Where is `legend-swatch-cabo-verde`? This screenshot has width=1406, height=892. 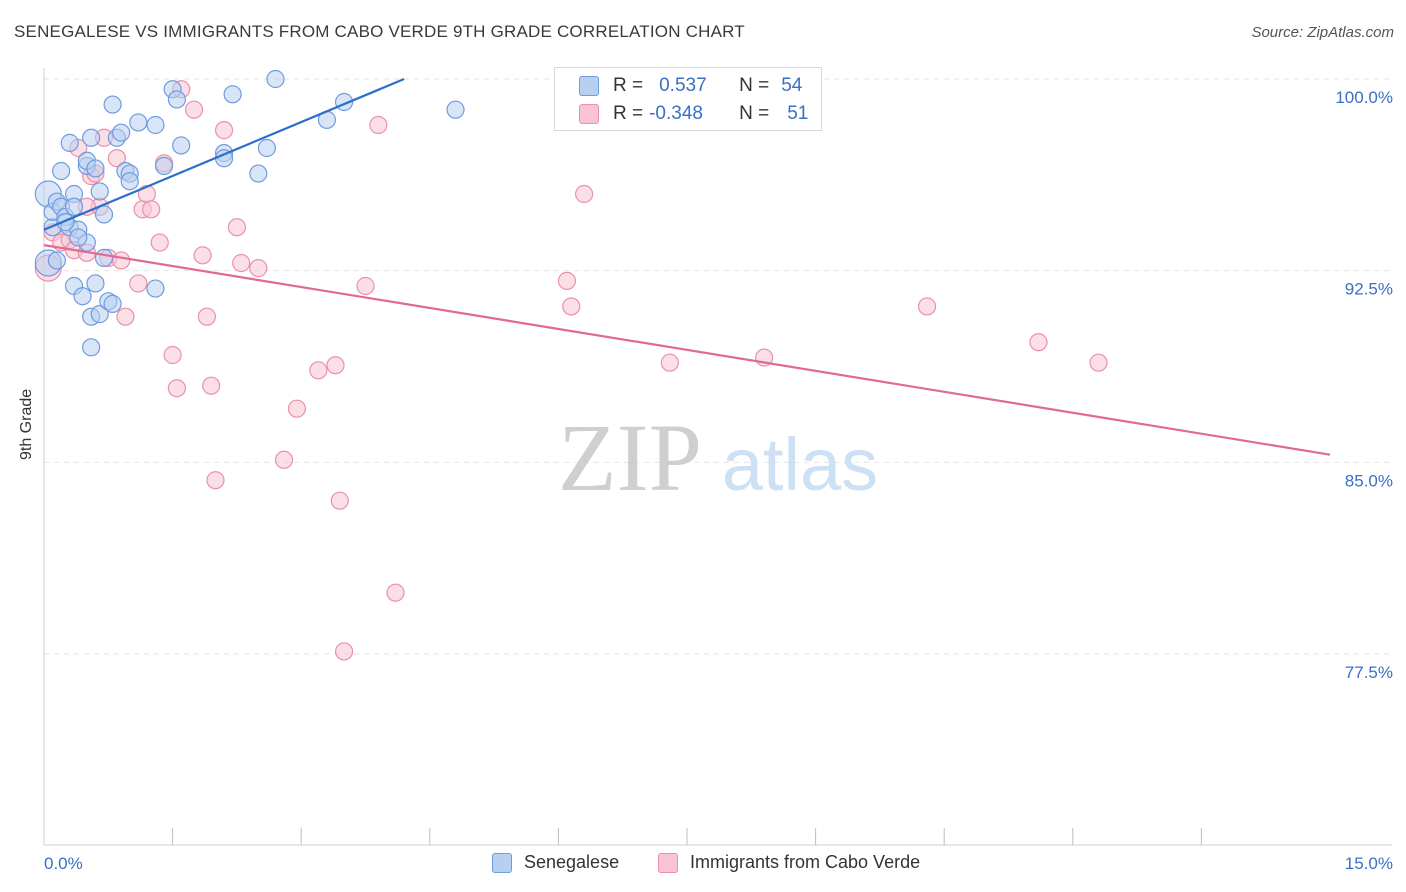 legend-swatch-cabo-verde is located at coordinates (589, 114).